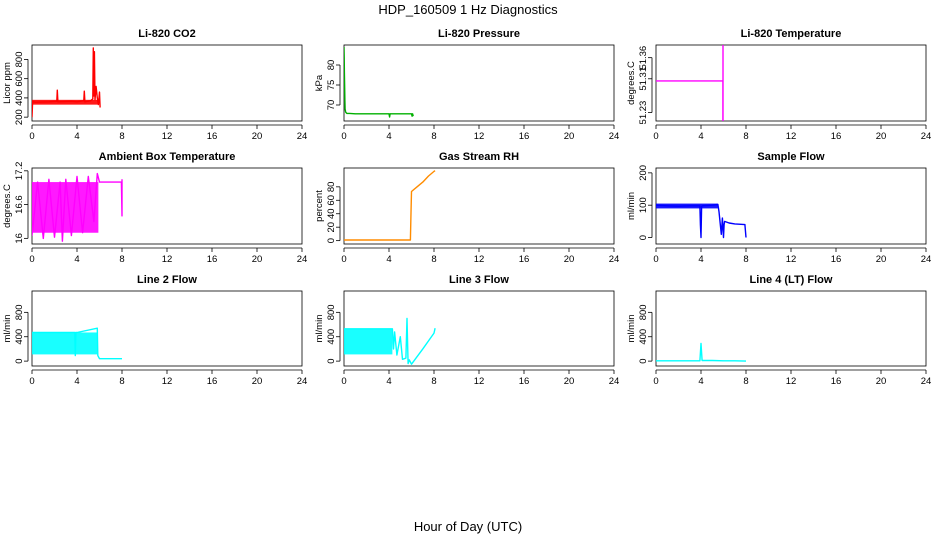 This screenshot has width=936, height=540. What do you see at coordinates (331, 65) in the screenshot?
I see `y-tick-label: 80` at bounding box center [331, 65].